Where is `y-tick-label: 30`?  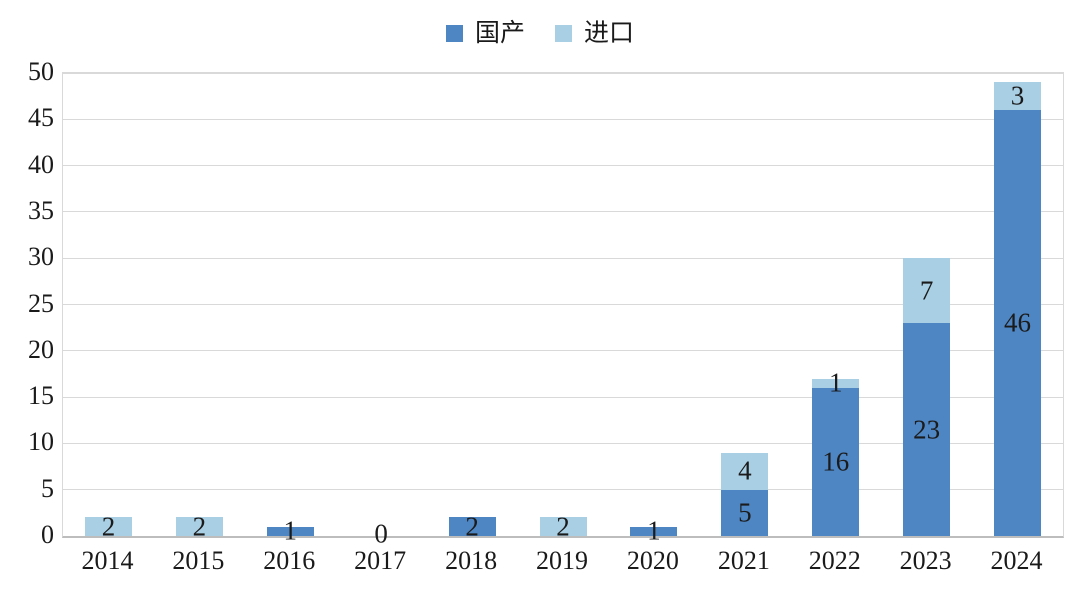 y-tick-label: 30 is located at coordinates (41, 257).